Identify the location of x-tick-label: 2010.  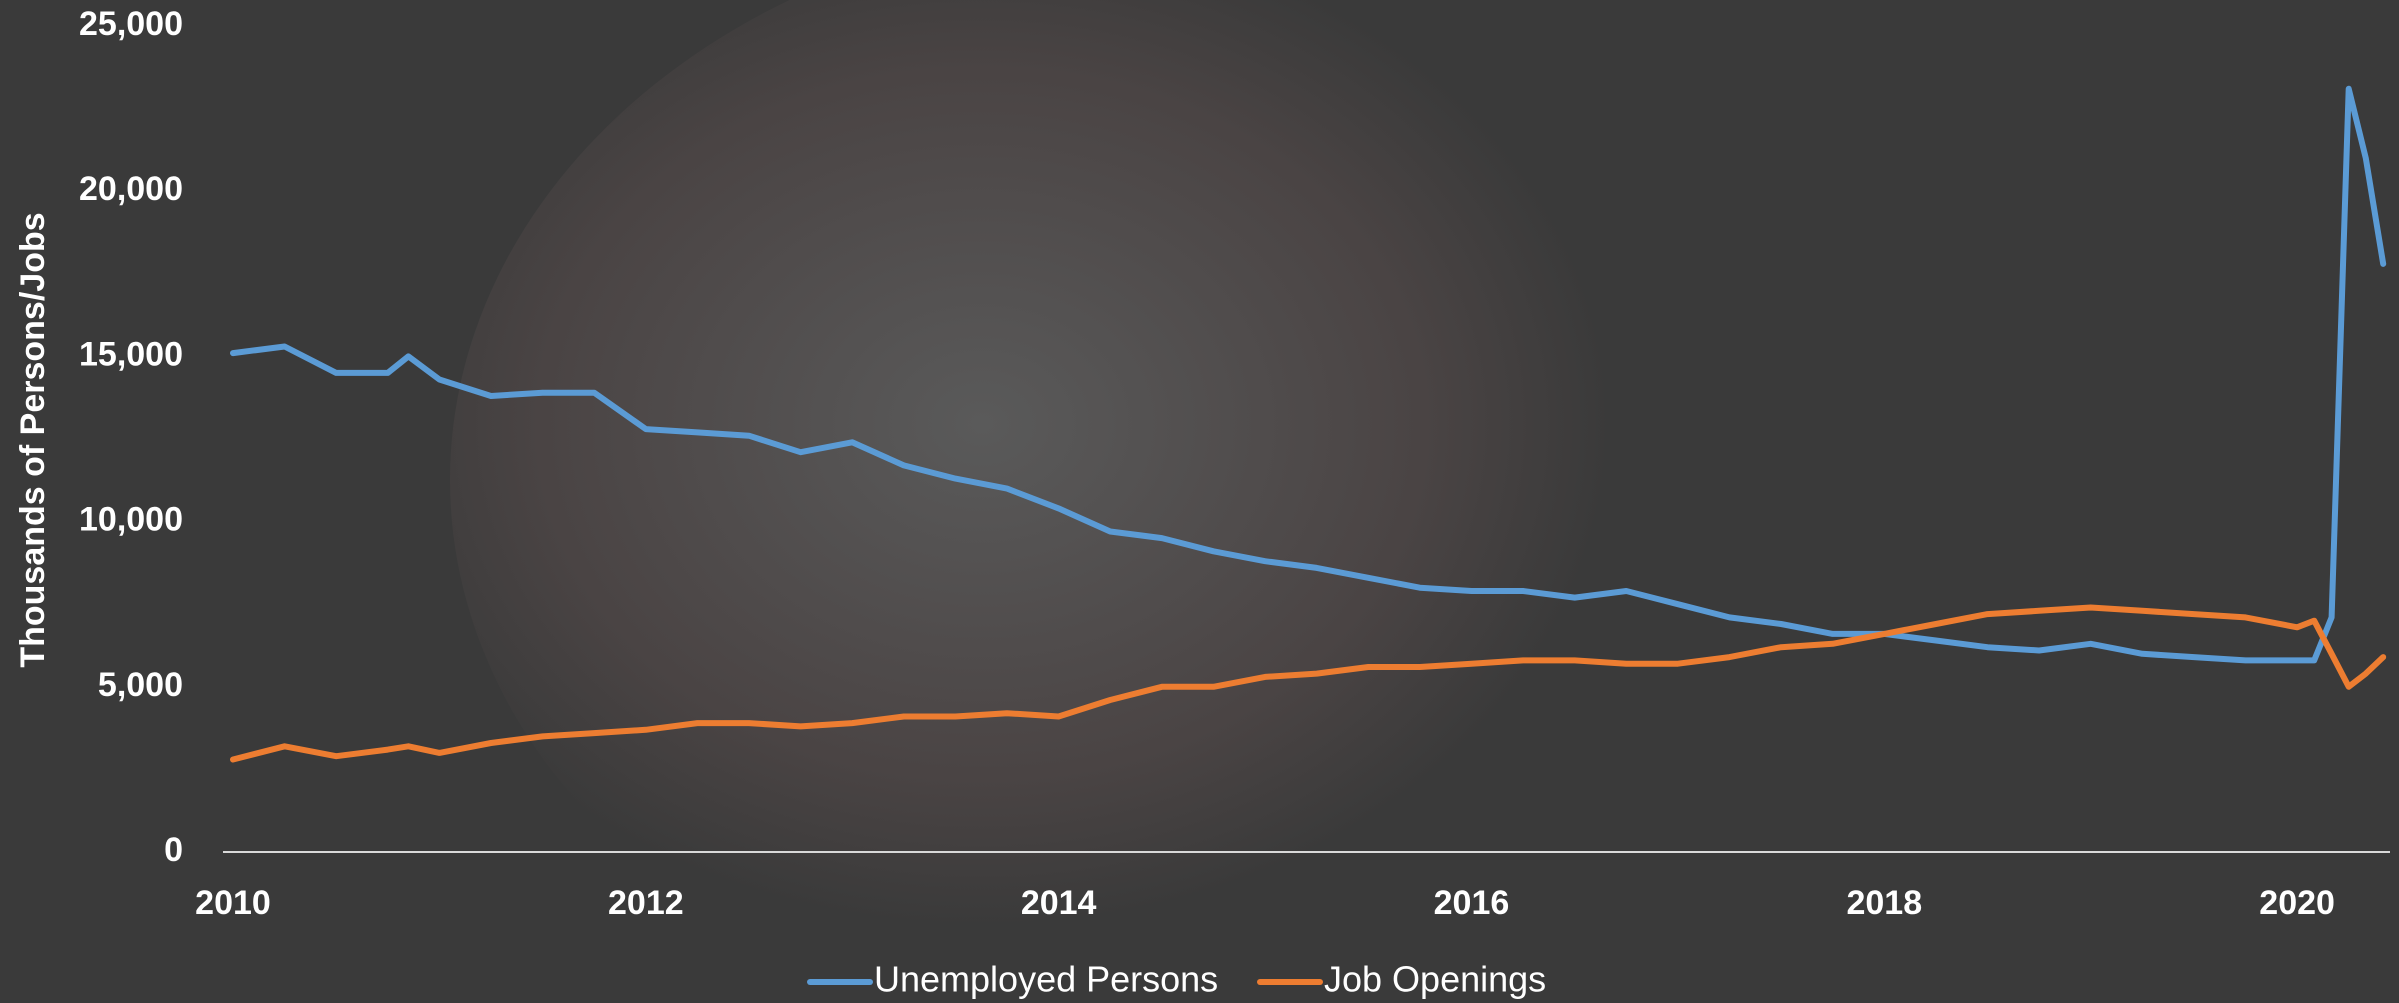
(233, 903).